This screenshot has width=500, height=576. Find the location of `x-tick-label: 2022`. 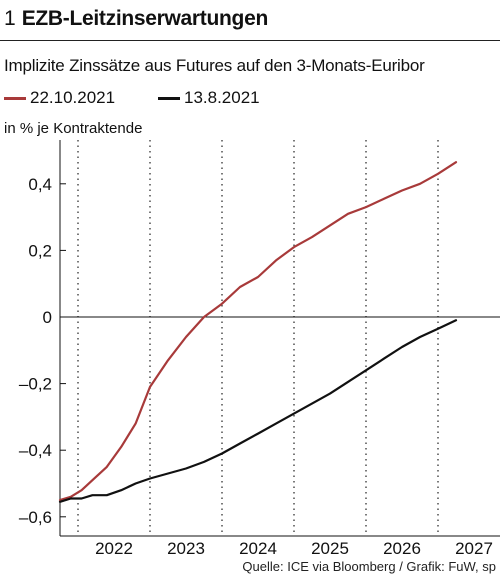

x-tick-label: 2022 is located at coordinates (114, 548).